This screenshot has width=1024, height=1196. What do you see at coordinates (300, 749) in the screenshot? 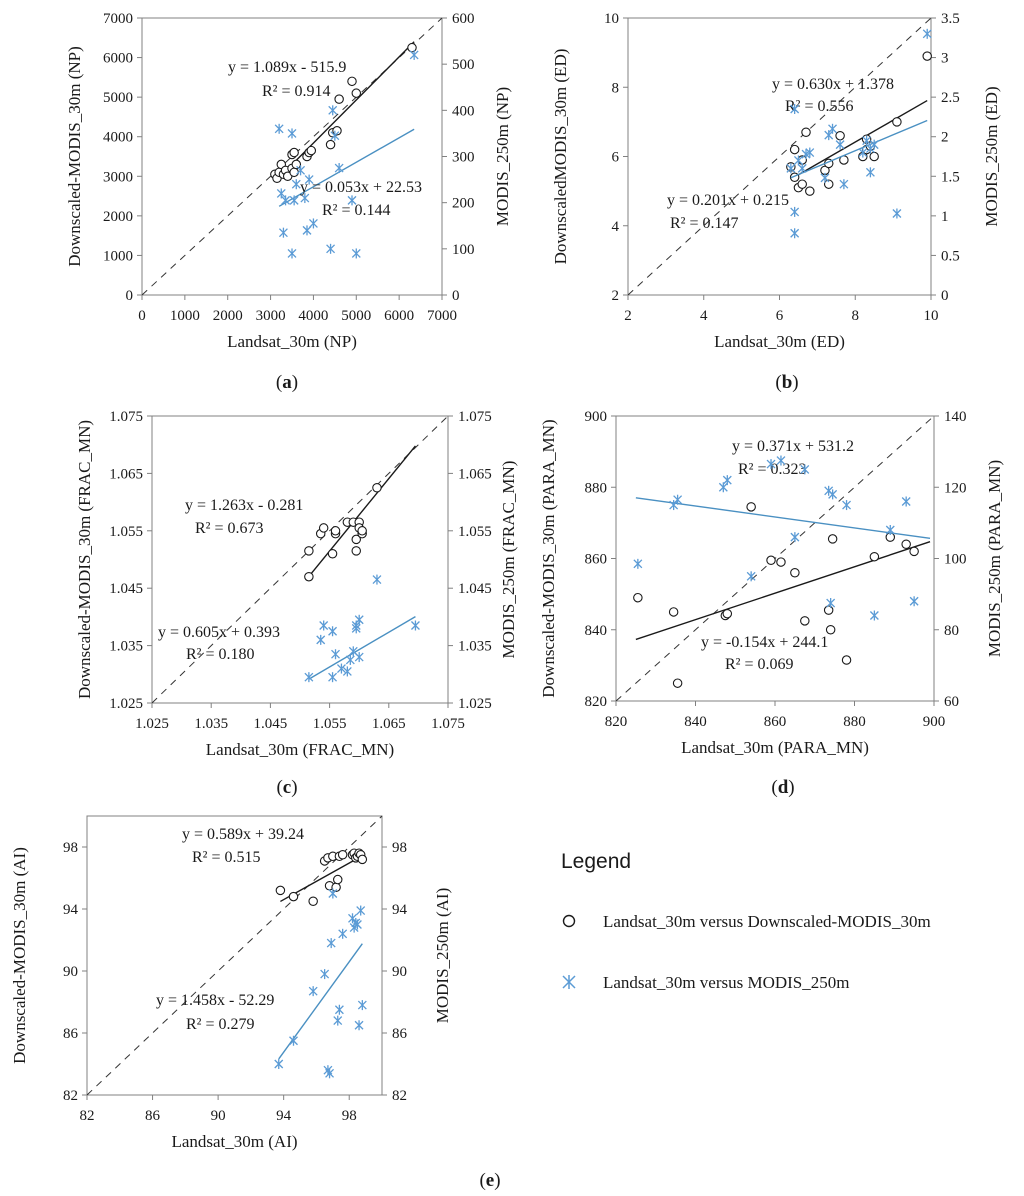
I see `x-axis-label: Landsat_30m (FRAC_MN)` at bounding box center [300, 749].